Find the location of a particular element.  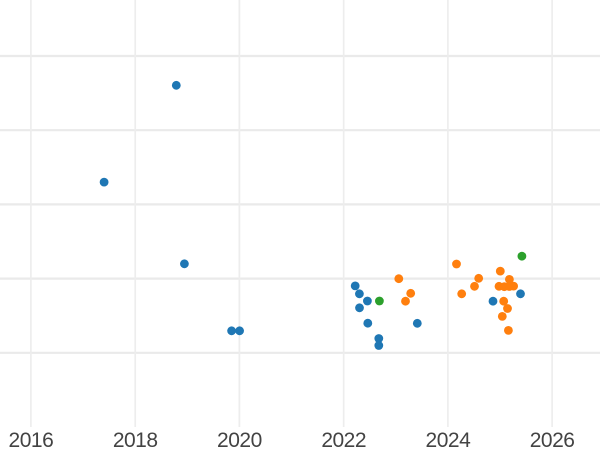

svg-text: 2026 is located at coordinates (552, 439).